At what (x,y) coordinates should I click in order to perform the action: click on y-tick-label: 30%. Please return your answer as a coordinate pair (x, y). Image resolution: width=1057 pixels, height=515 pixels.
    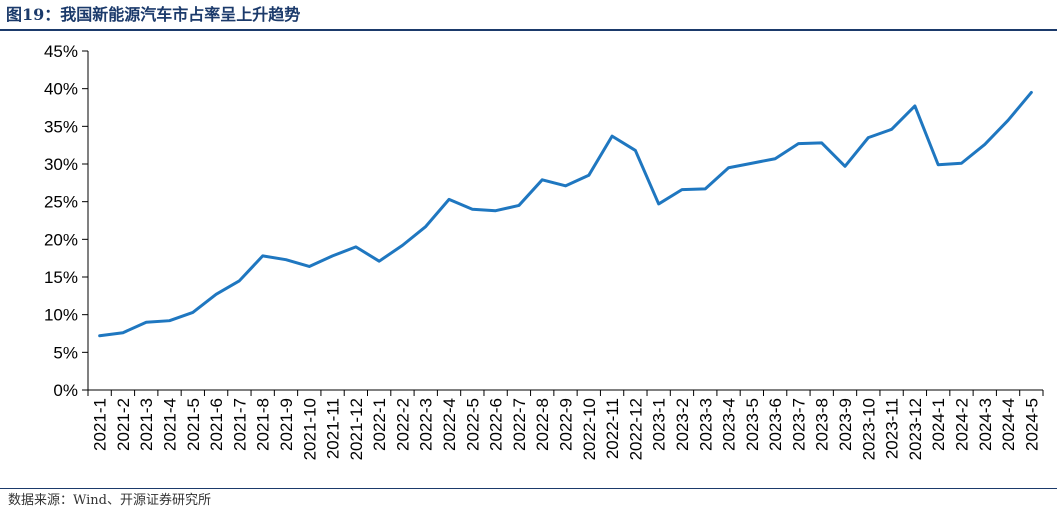
    Looking at the image, I should click on (61, 164).